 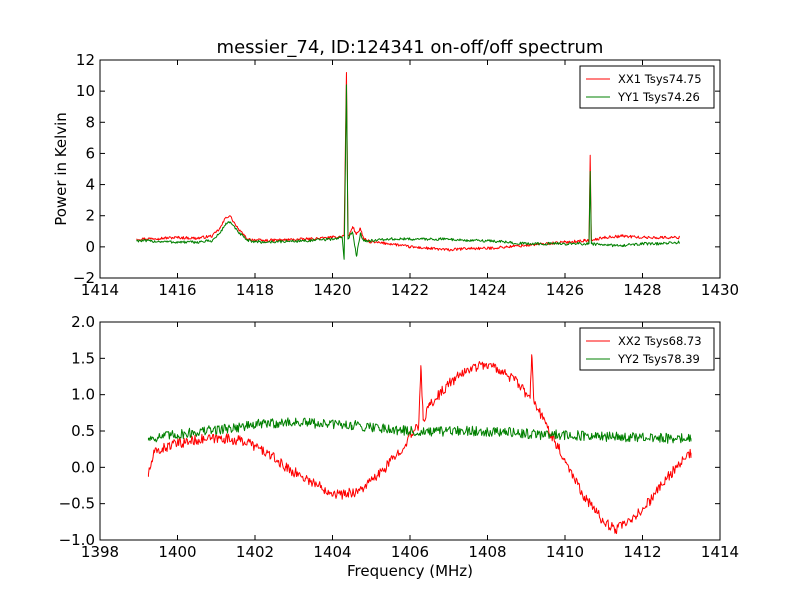 What do you see at coordinates (642, 552) in the screenshot?
I see `x-tick-label: 1412` at bounding box center [642, 552].